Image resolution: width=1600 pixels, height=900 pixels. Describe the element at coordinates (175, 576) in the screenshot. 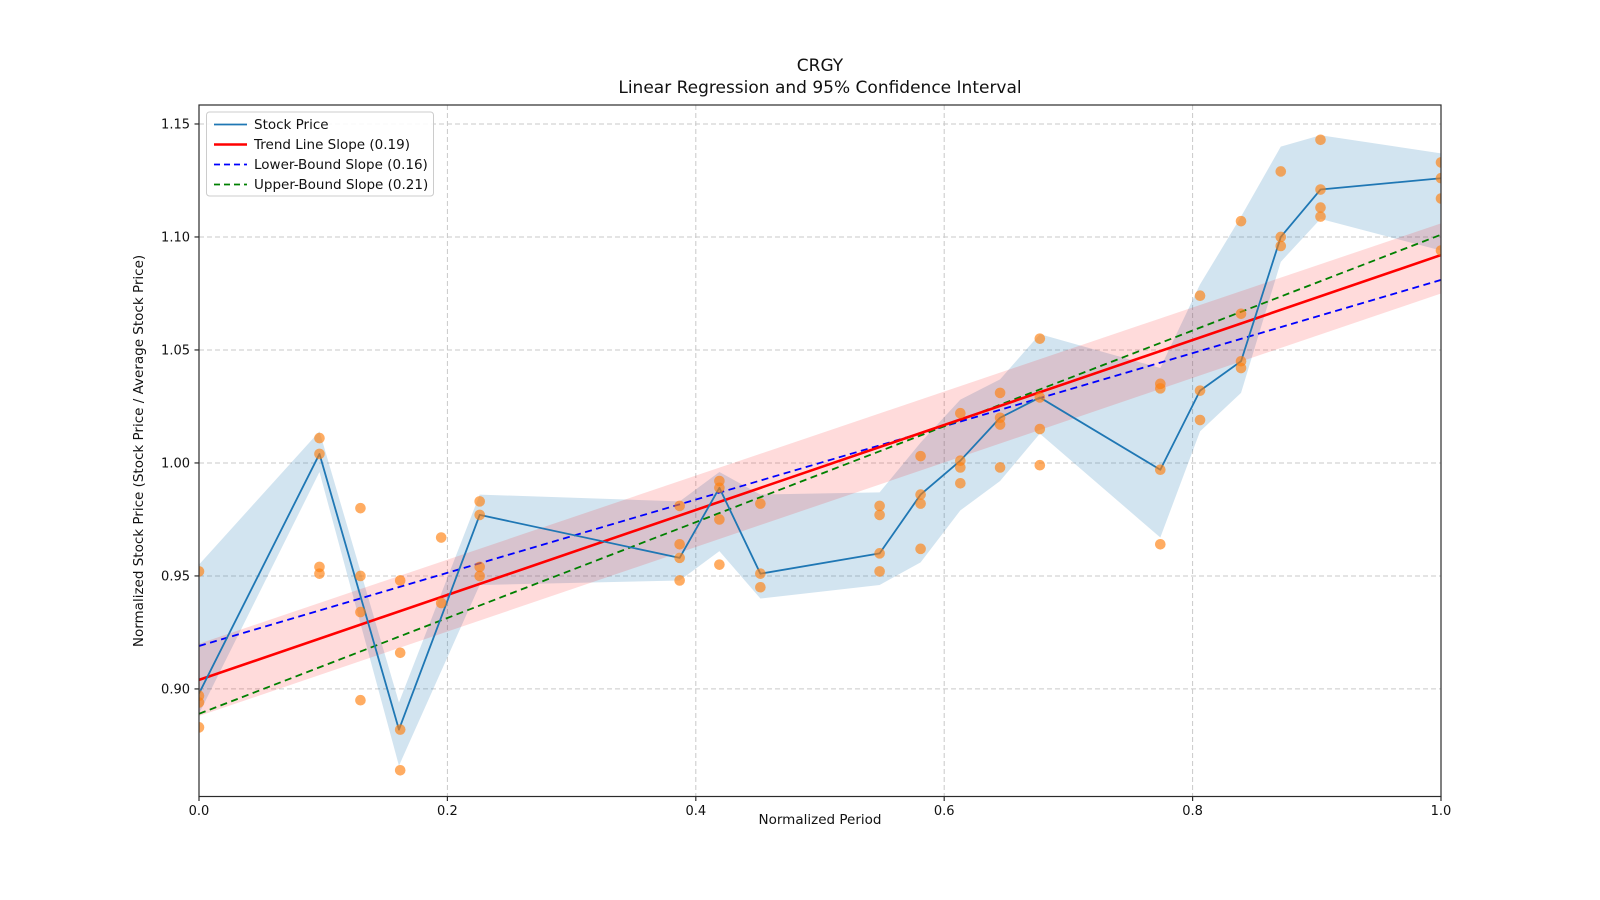

I see `y-tick-label: 0.95` at that location.